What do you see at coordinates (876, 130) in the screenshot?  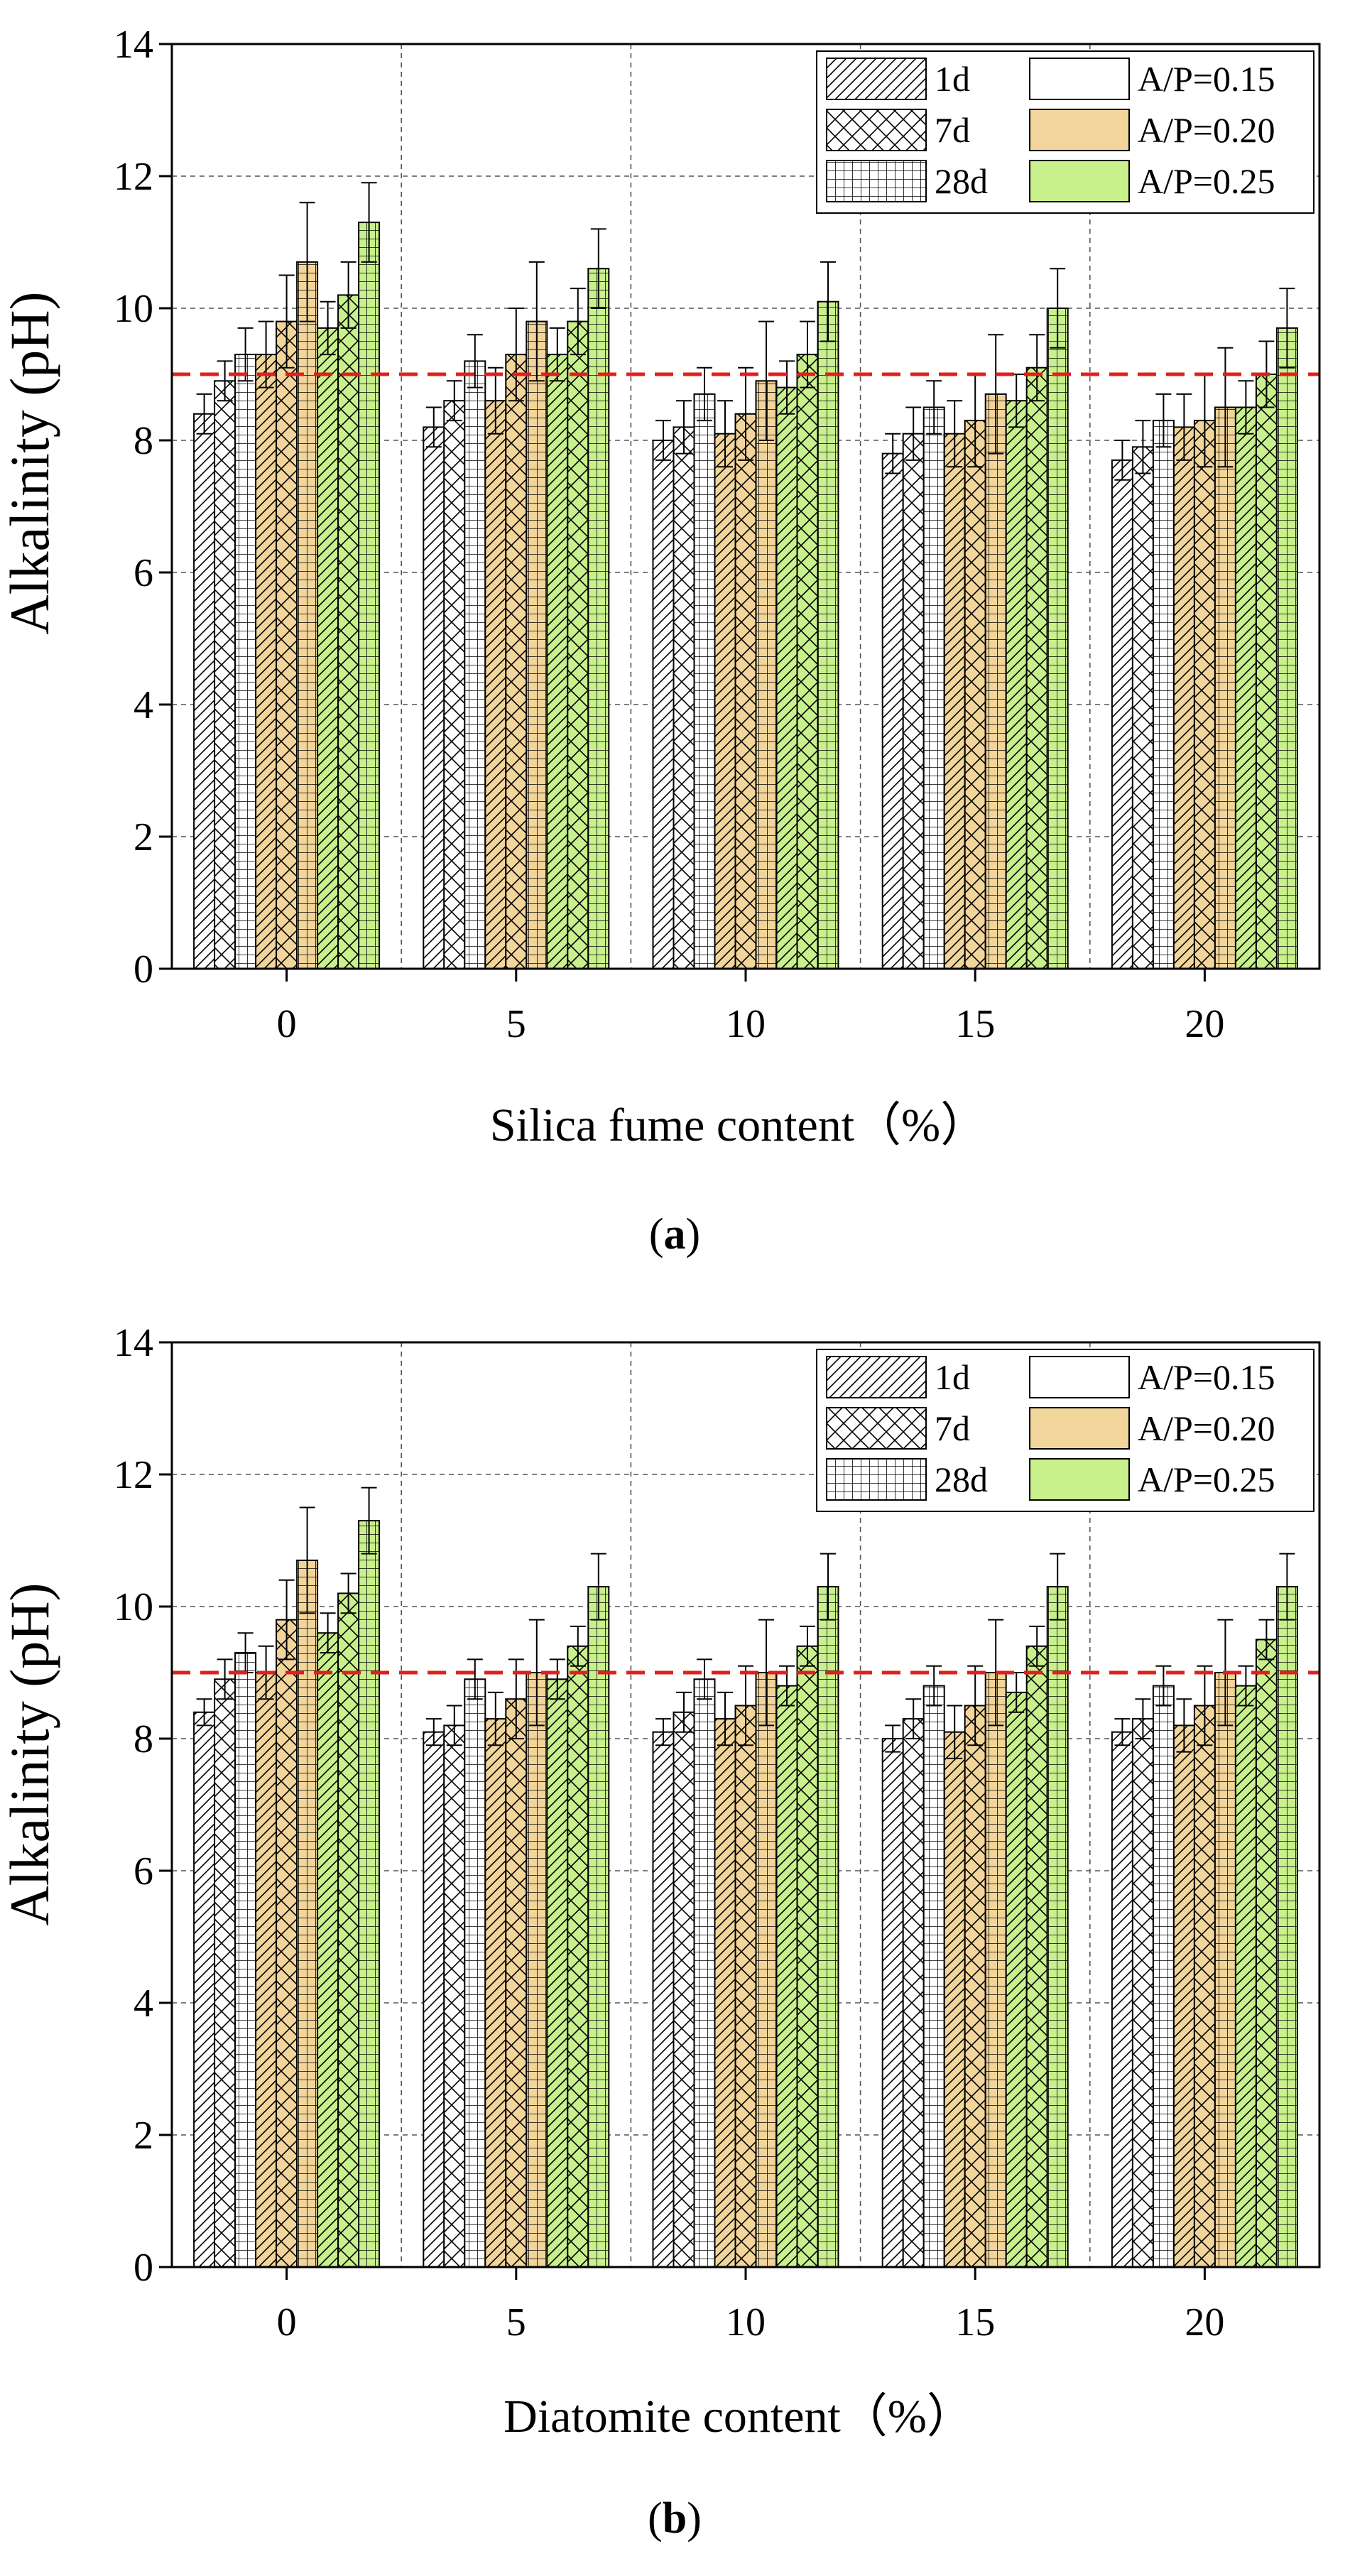 I see `legend-swatch-7d` at bounding box center [876, 130].